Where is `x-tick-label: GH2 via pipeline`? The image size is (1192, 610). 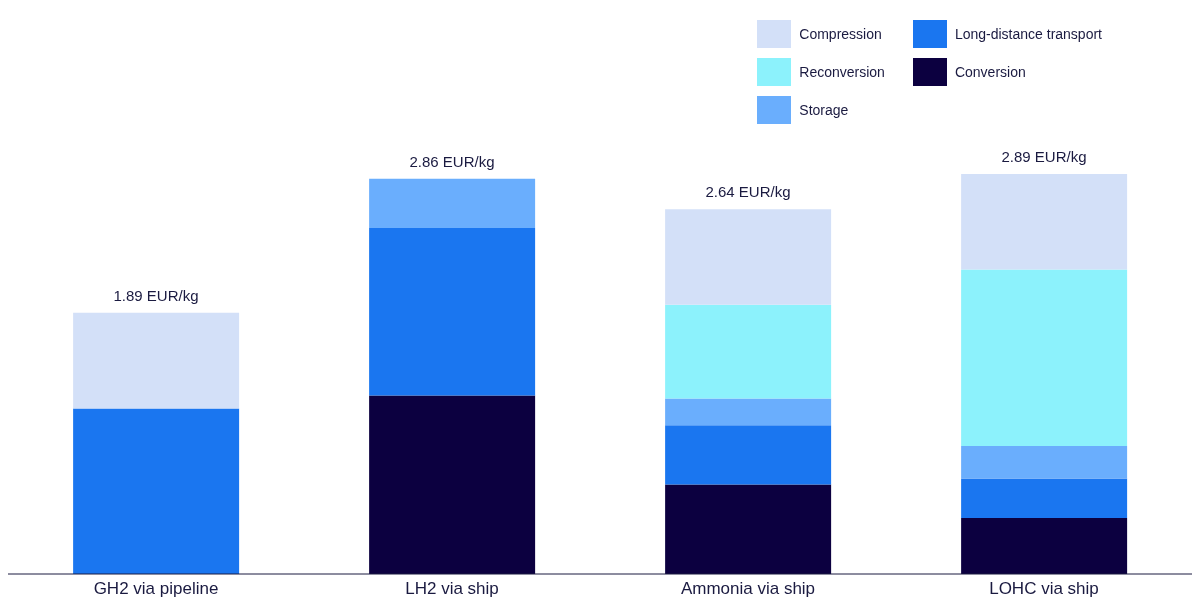
x-tick-label: GH2 via pipeline is located at coordinates (156, 589).